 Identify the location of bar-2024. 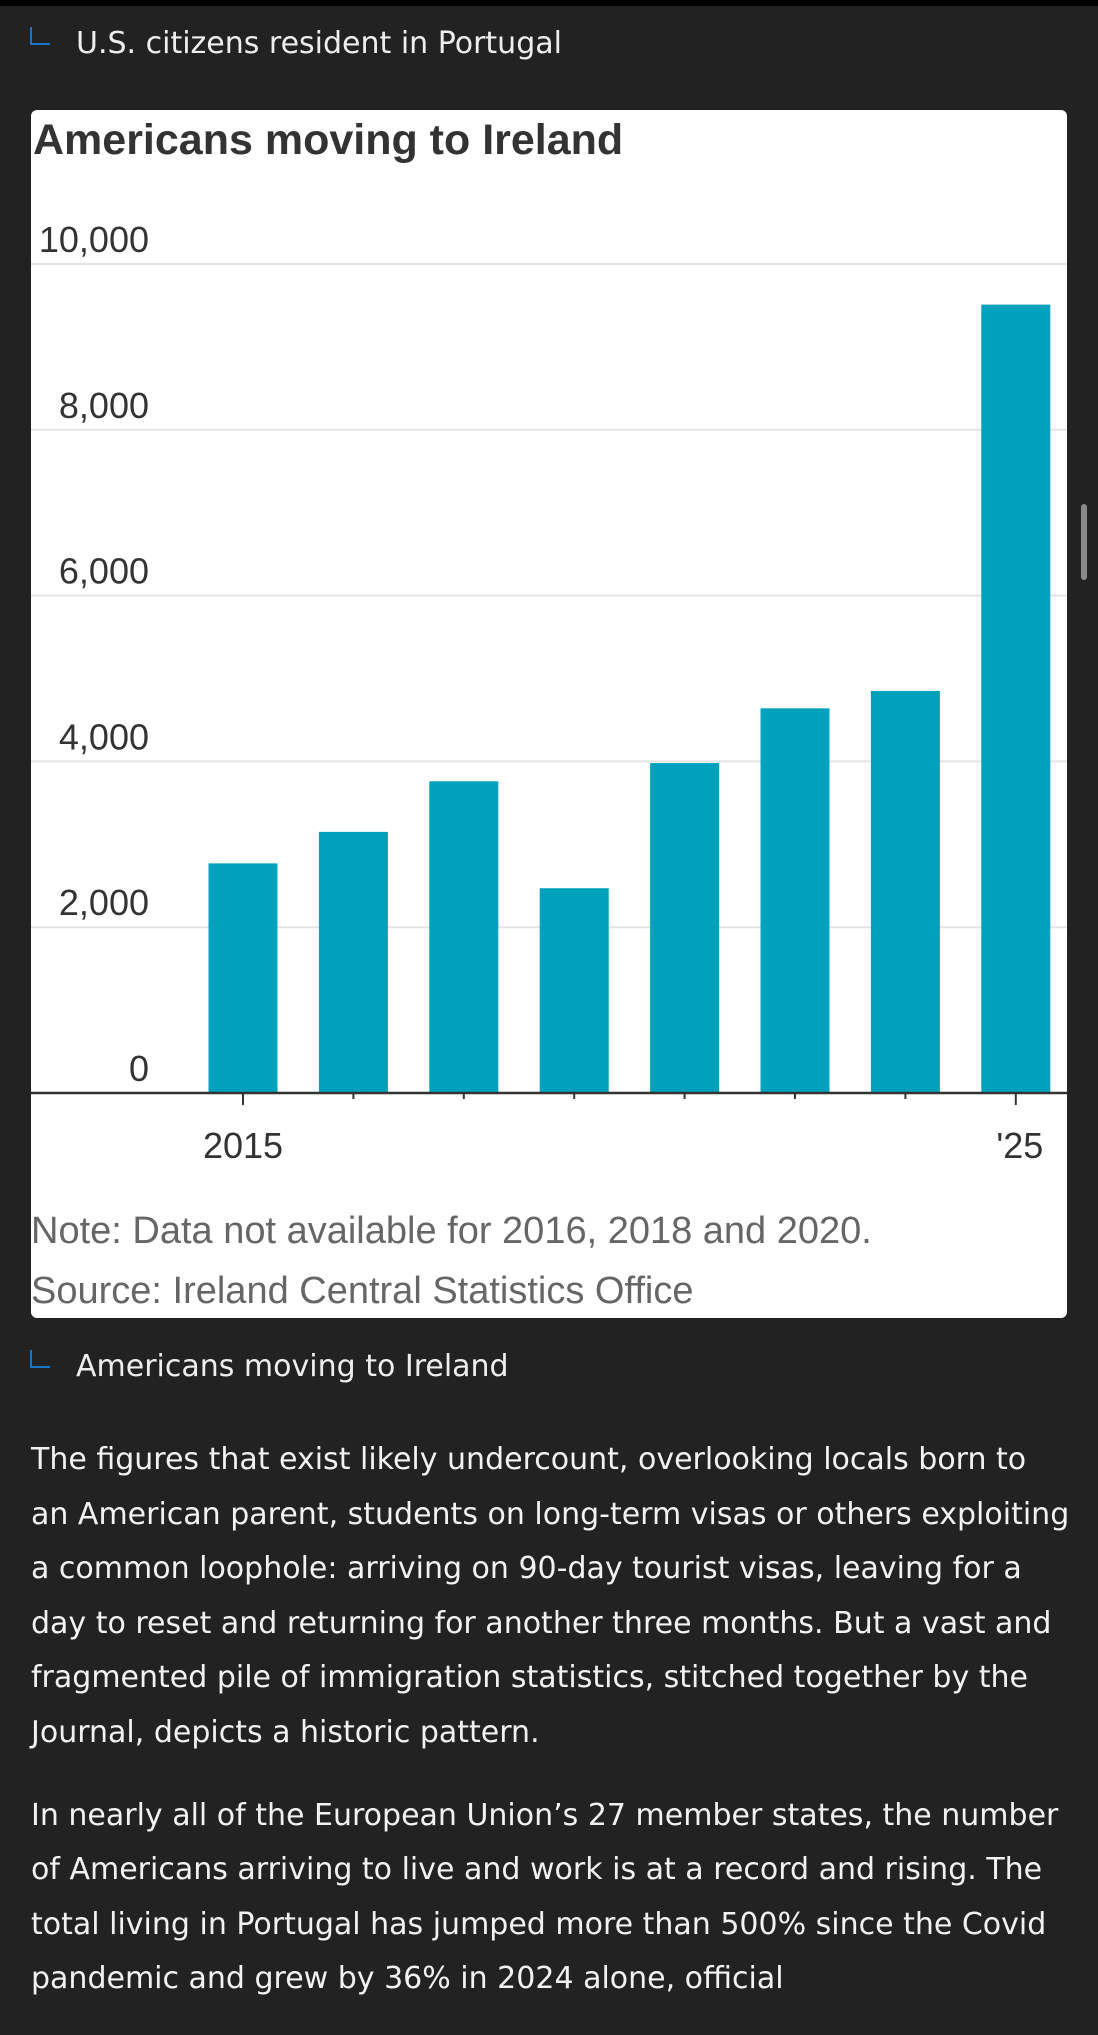
(905, 891).